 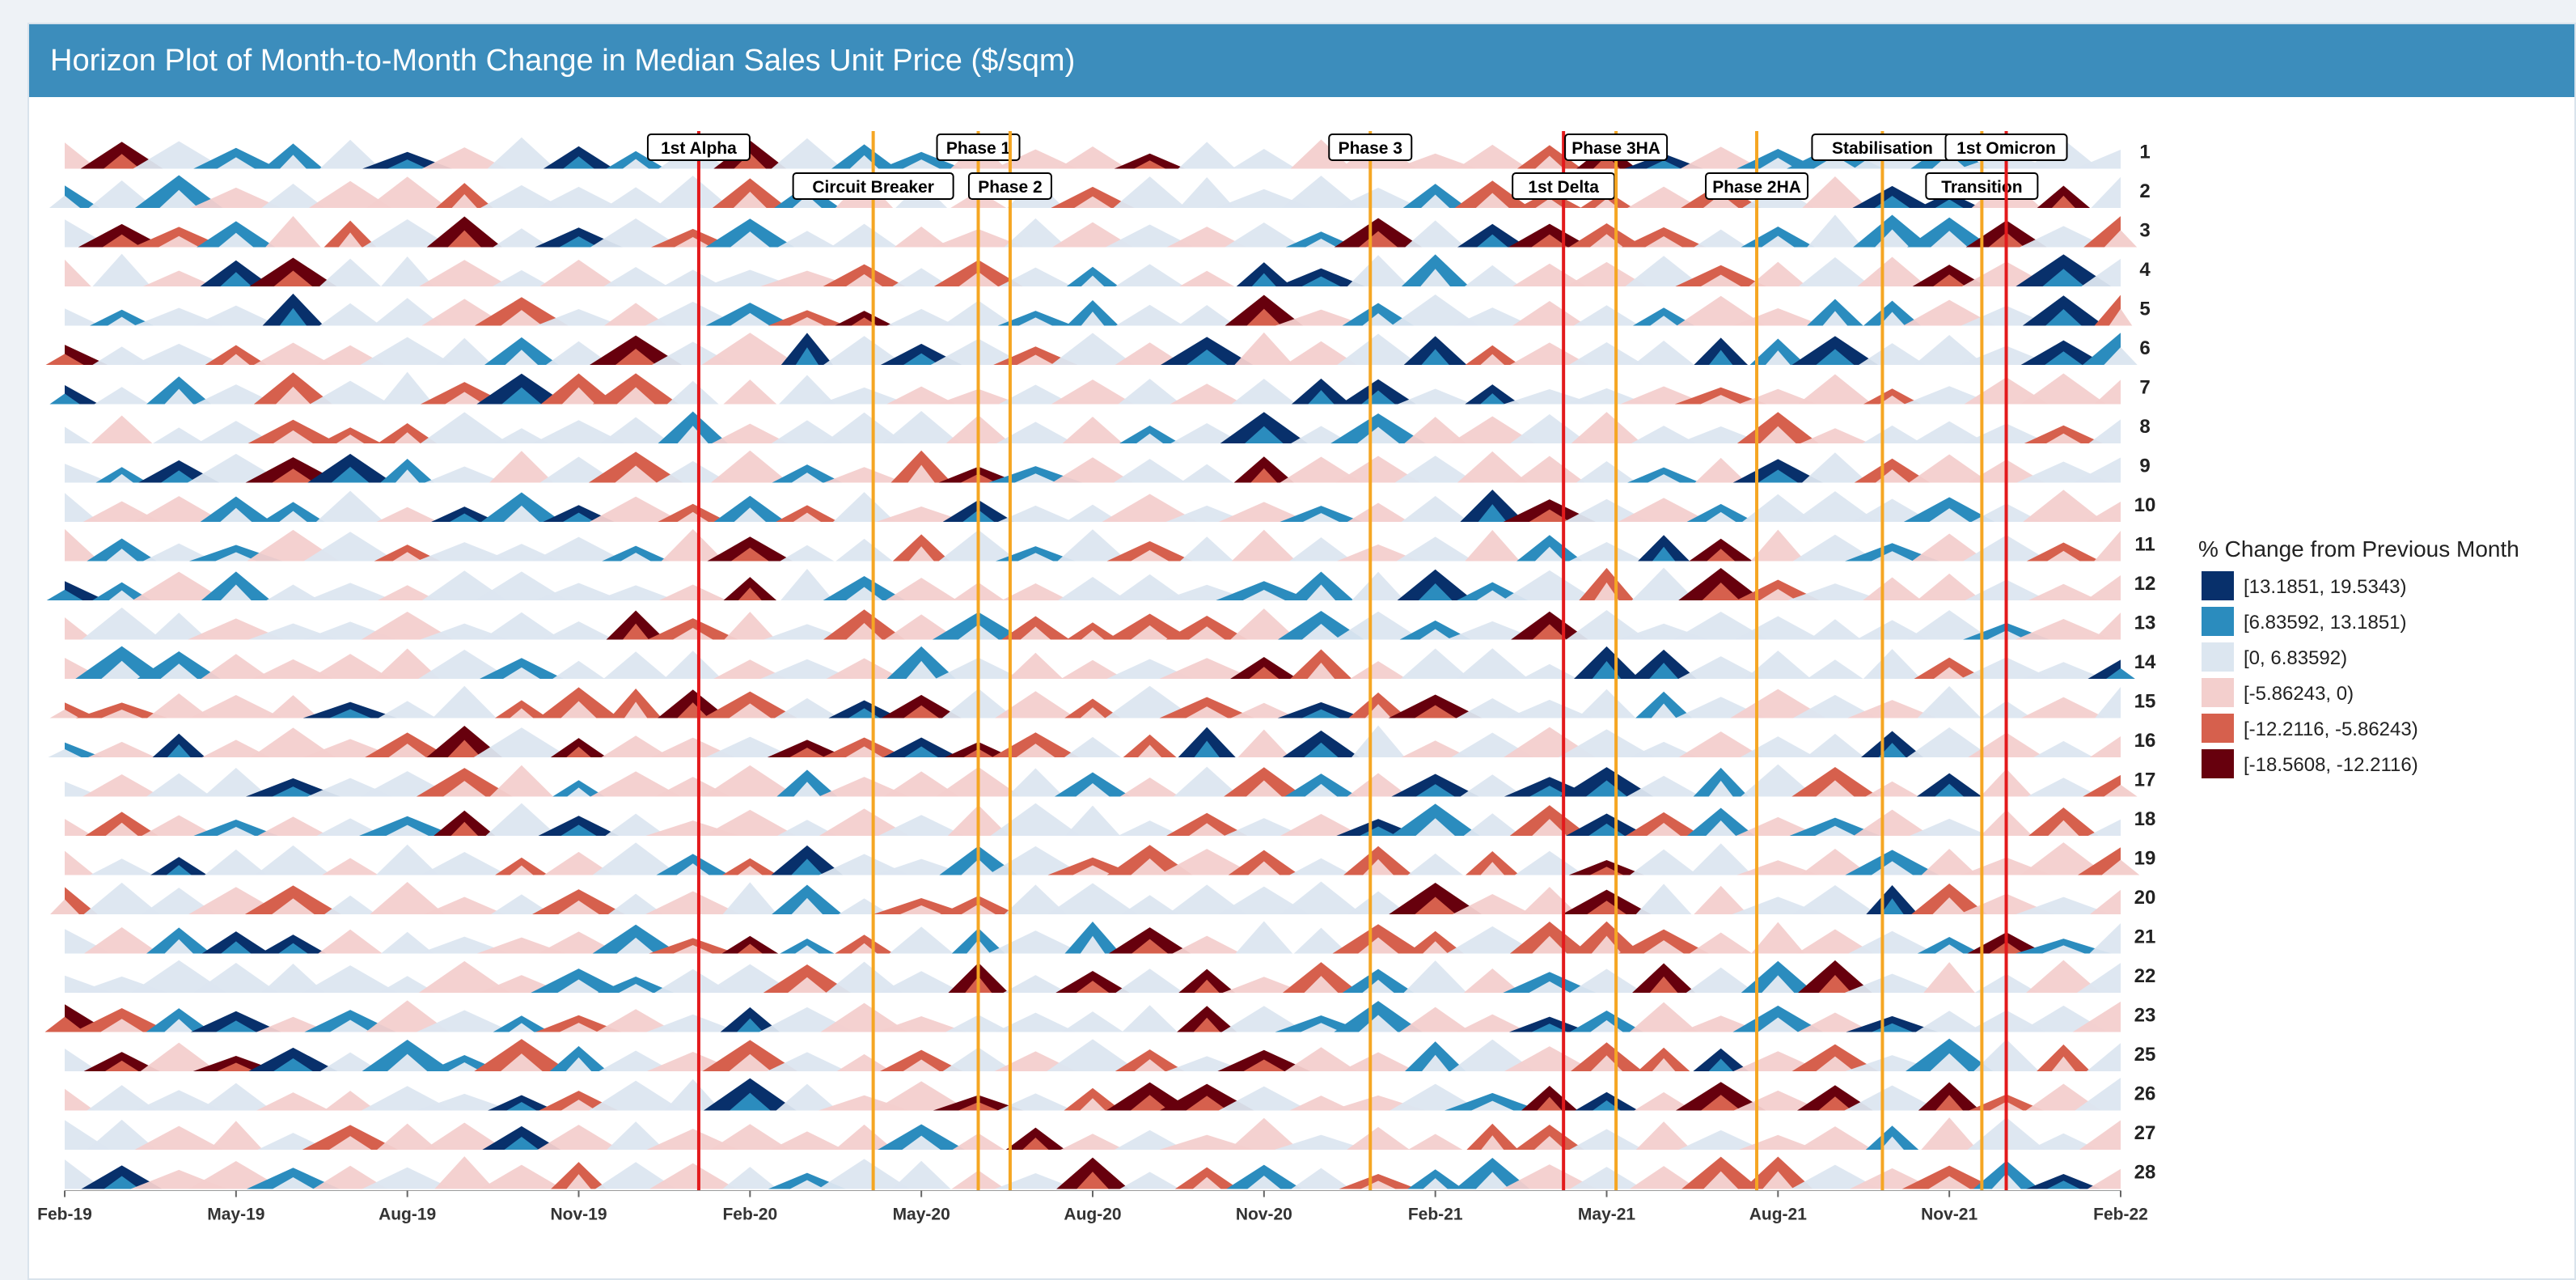 I want to click on row-label: 12, so click(x=2145, y=584).